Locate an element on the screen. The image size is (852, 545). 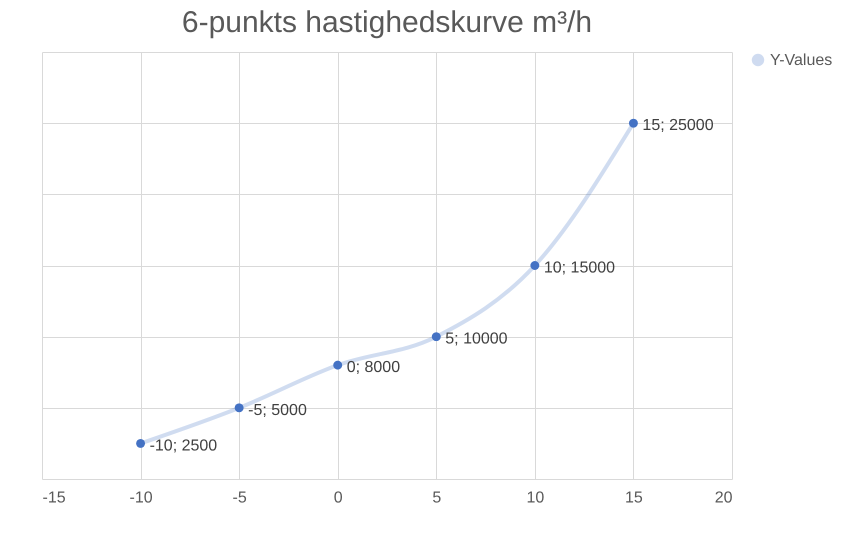
data-label: 0; 8000 is located at coordinates (373, 367).